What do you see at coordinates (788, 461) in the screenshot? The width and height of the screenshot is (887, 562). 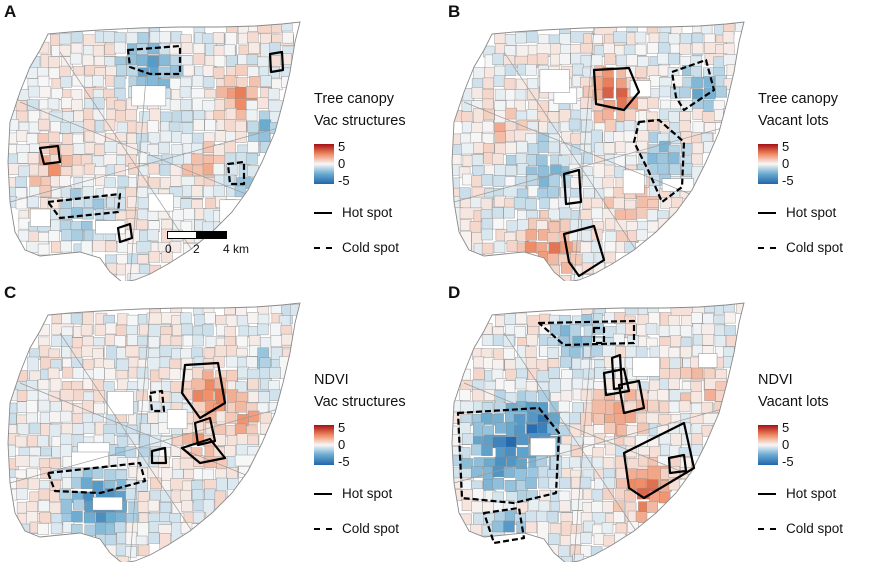 I see `colorbar-tick-min: -5` at bounding box center [788, 461].